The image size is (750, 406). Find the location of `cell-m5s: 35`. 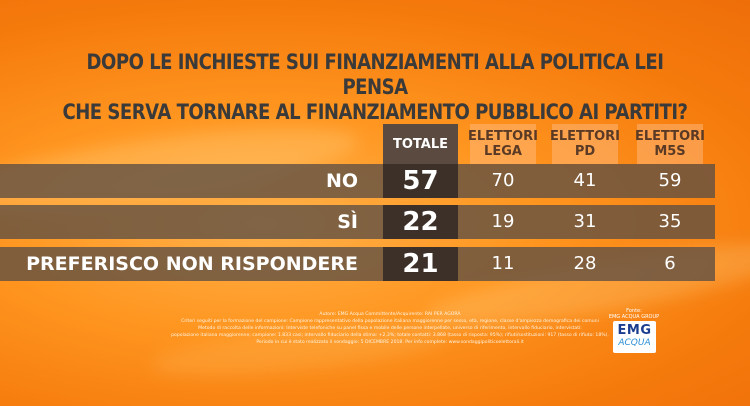

cell-m5s: 35 is located at coordinates (670, 221).